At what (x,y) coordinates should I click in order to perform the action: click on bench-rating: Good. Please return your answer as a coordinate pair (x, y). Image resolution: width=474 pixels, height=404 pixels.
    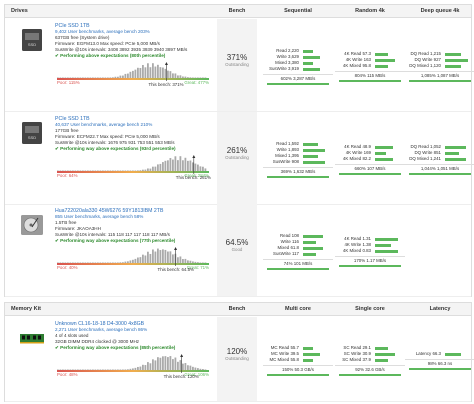
    Looking at the image, I should click on (237, 249).